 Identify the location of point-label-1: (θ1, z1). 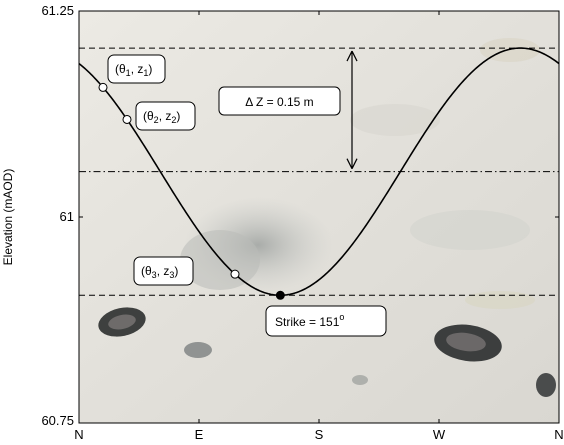
(136, 69).